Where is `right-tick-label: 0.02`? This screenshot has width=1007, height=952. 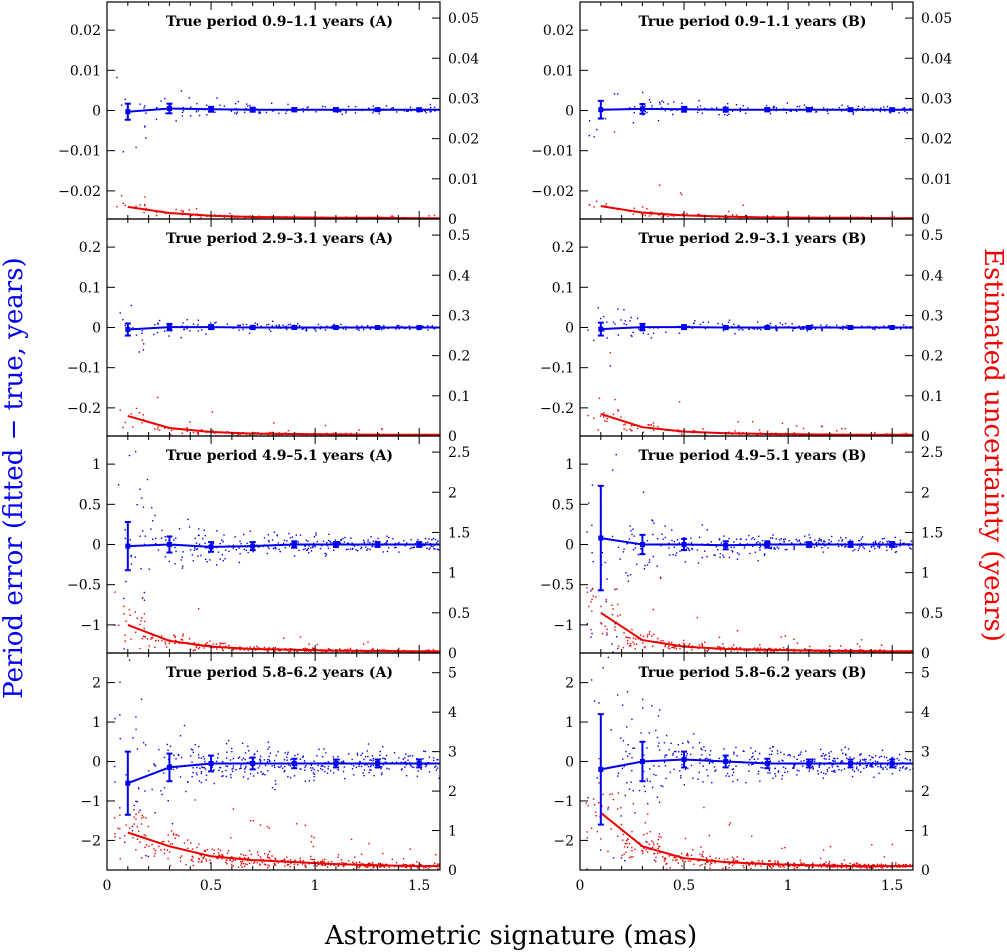 right-tick-label: 0.02 is located at coordinates (936, 140).